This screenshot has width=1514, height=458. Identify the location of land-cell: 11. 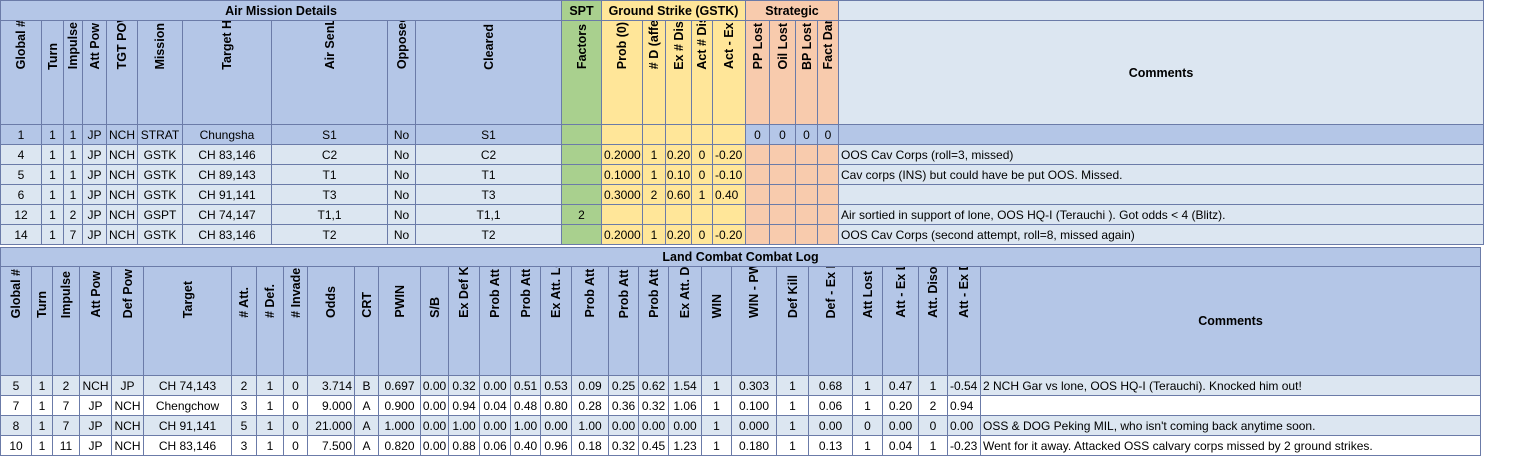
(66, 445).